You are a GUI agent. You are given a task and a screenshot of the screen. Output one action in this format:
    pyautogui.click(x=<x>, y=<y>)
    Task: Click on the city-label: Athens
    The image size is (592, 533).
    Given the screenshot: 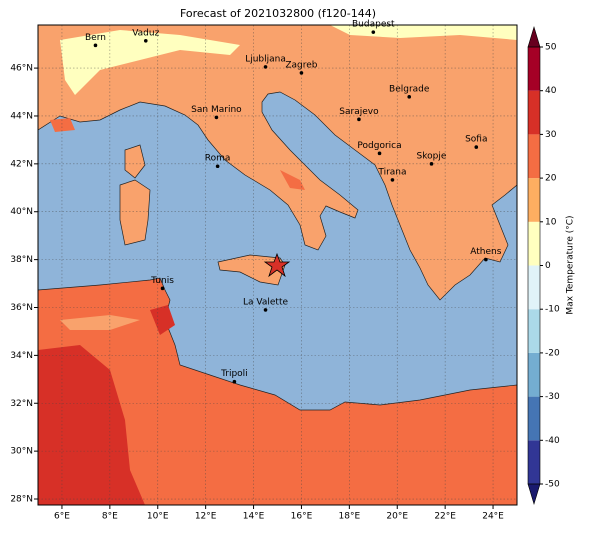 What is the action you would take?
    pyautogui.click(x=485, y=252)
    